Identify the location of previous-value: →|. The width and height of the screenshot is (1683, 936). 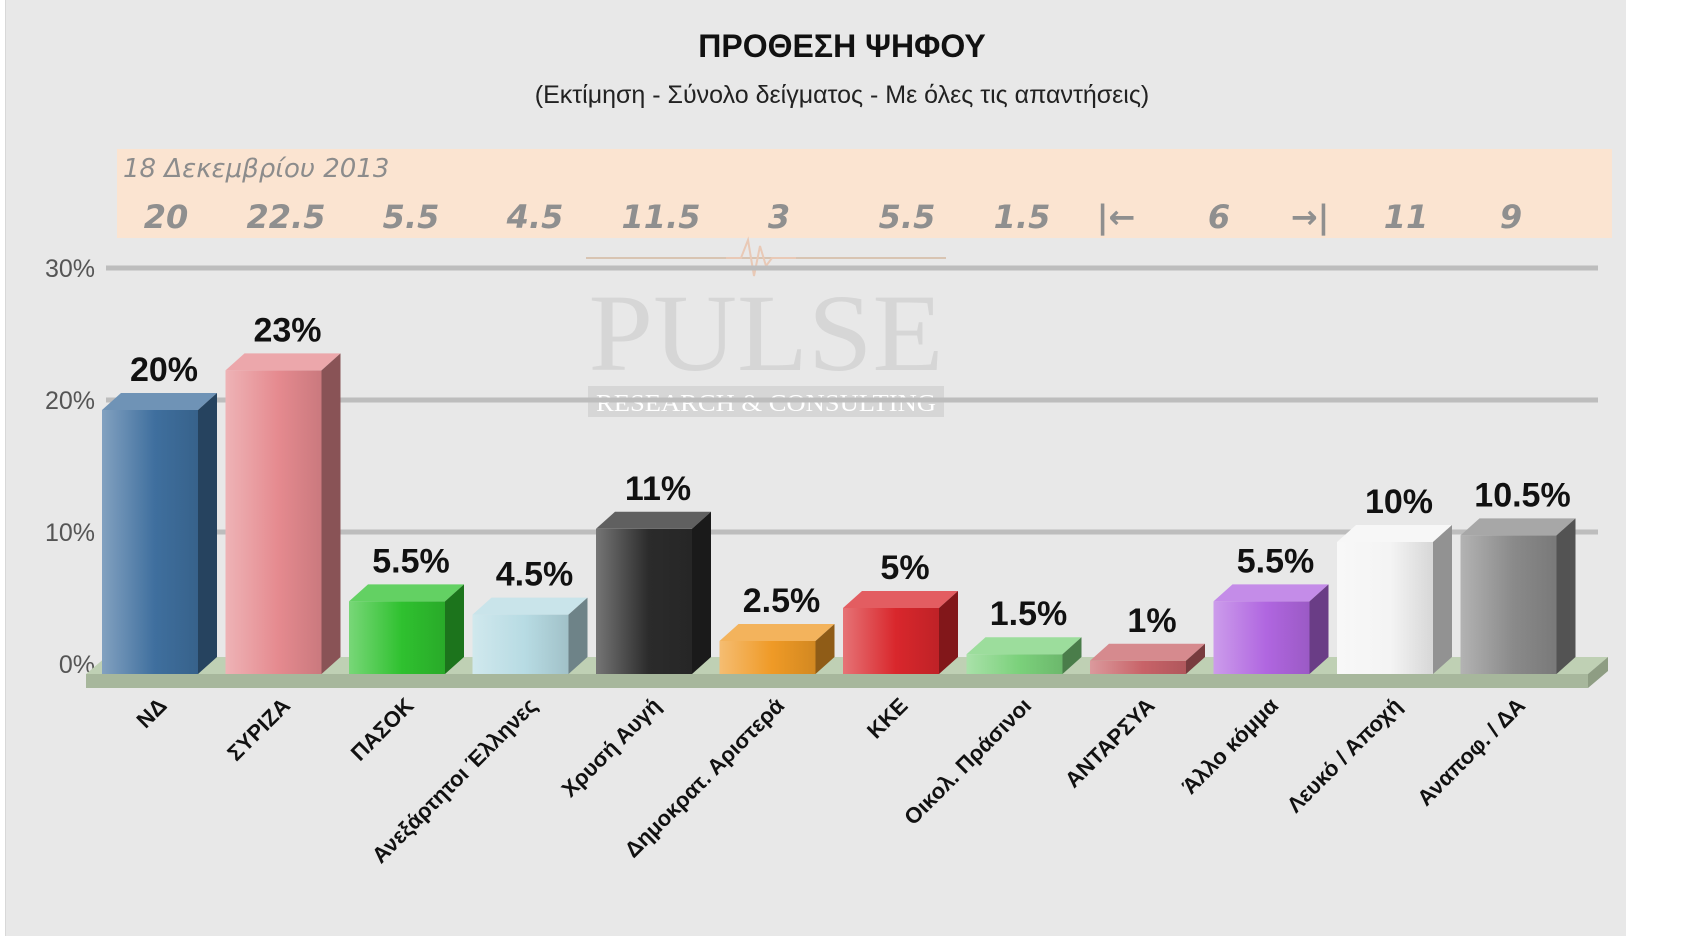
(1310, 217).